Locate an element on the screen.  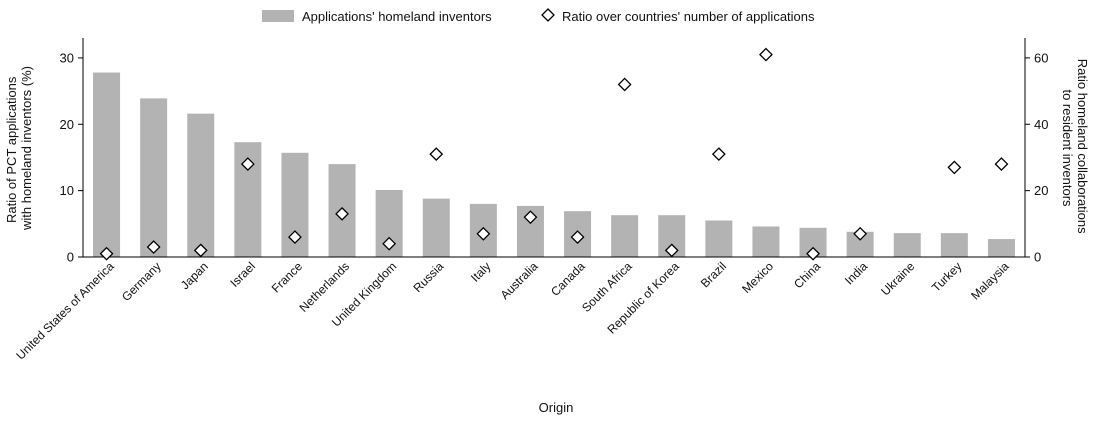
category-label: Italy is located at coordinates (480, 271).